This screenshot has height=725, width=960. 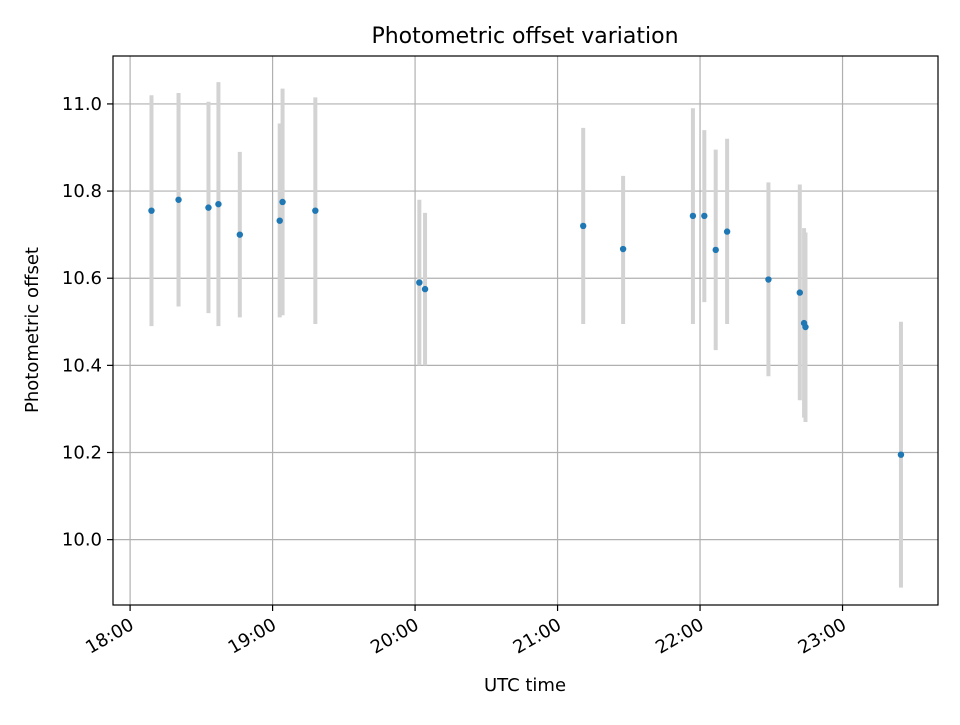 I want to click on y-axis: 10.0 10.2 10.4 10.6 10.8 11.0, so click(x=87, y=322).